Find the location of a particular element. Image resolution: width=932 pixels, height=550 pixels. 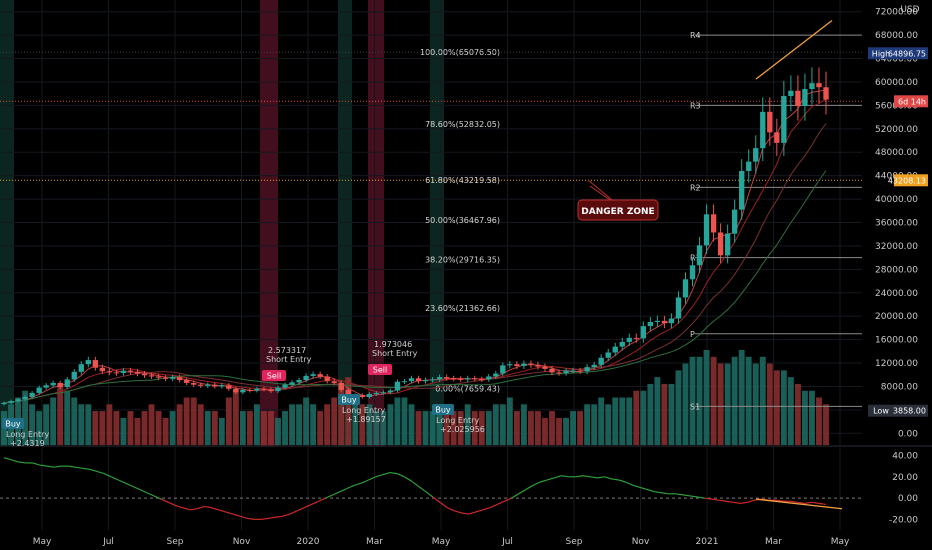

pivot-label: R4 is located at coordinates (695, 35).